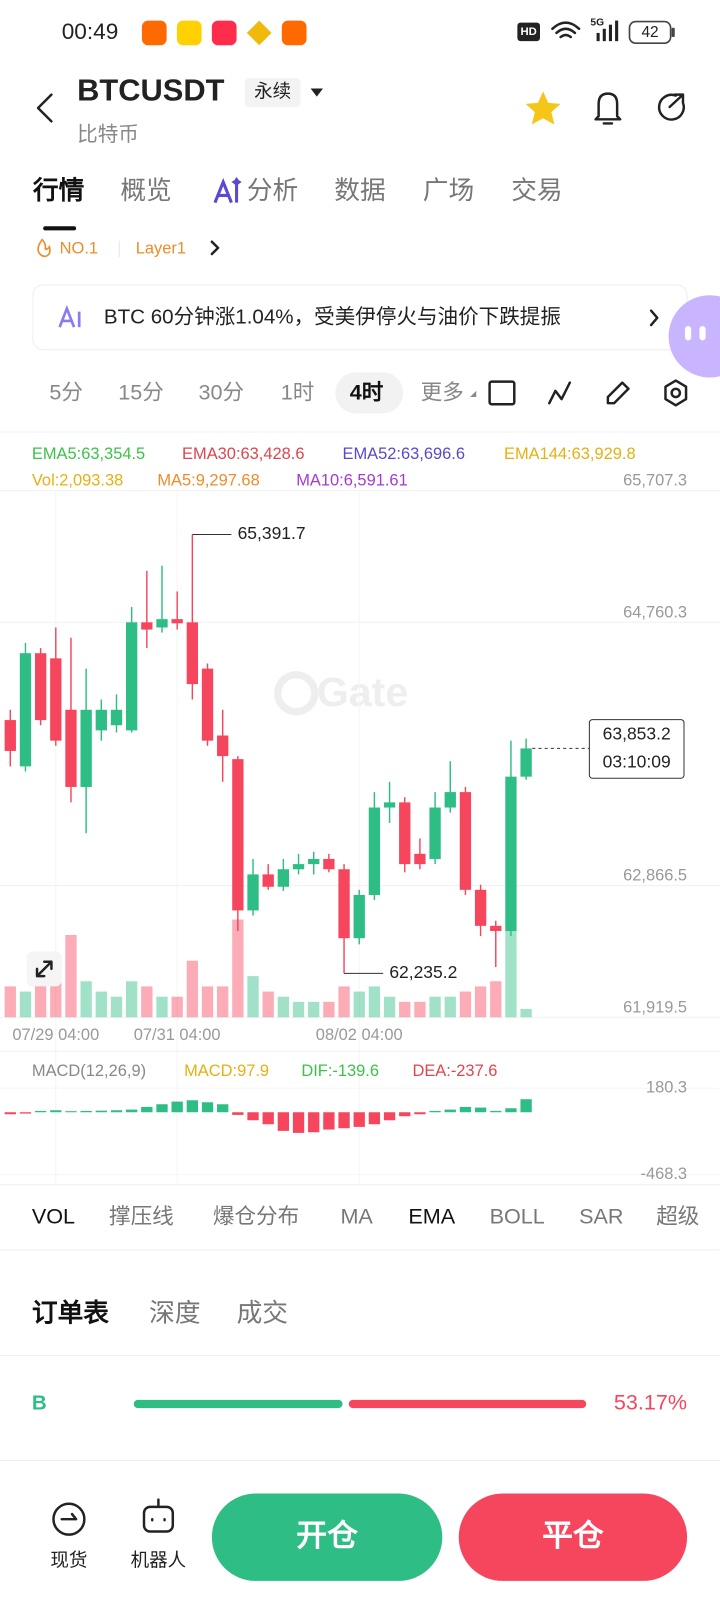  Describe the element at coordinates (141, 392) in the screenshot. I see `interval: 15分` at that location.